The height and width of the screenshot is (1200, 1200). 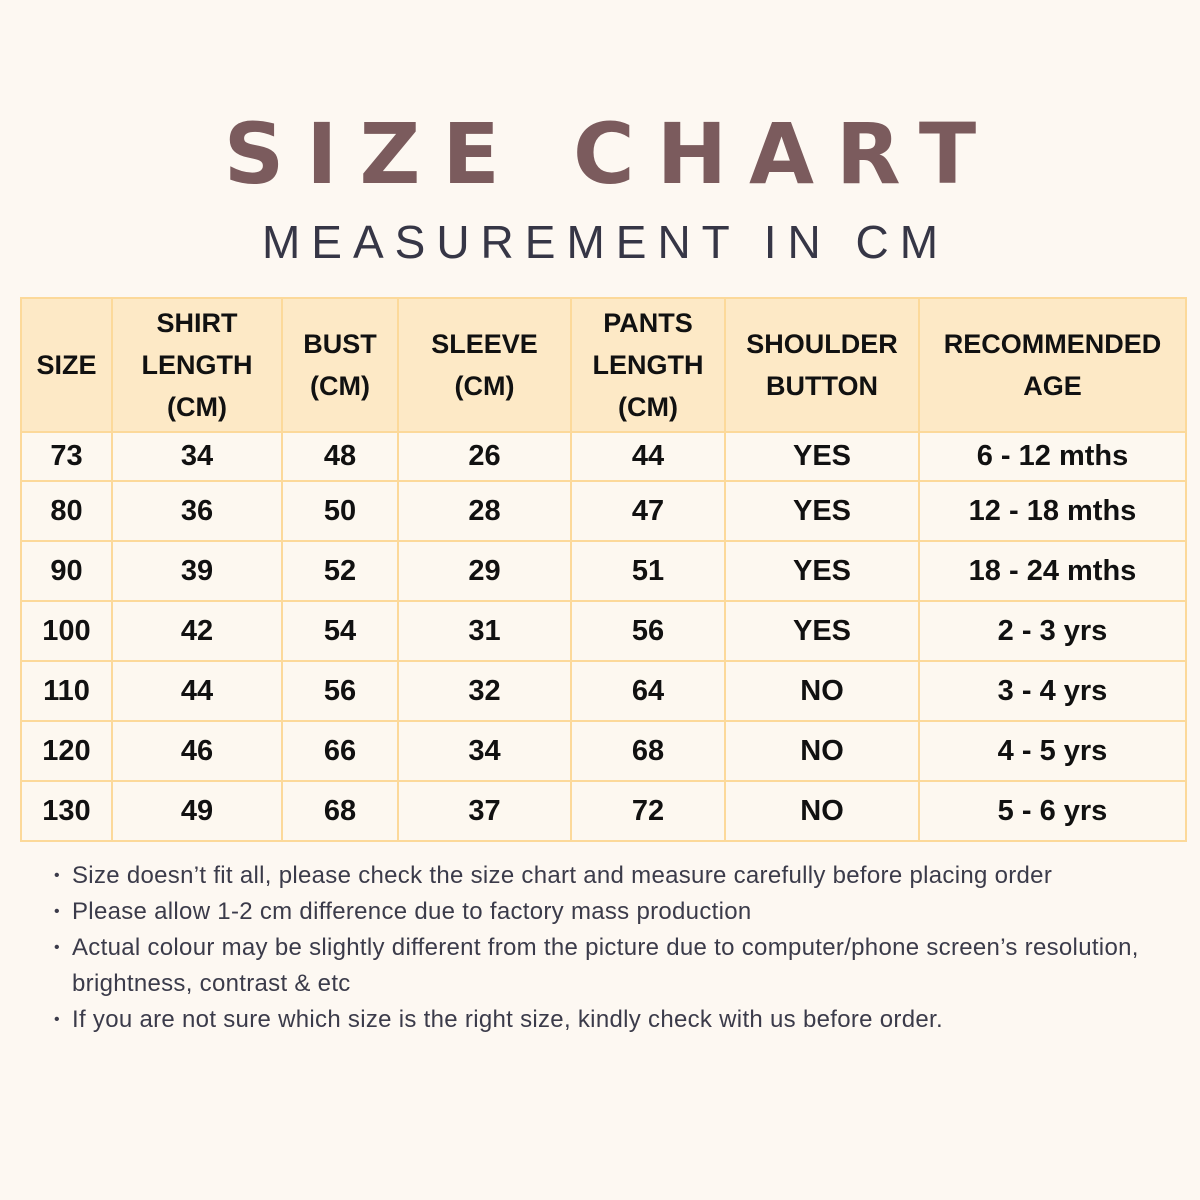 I want to click on column-header: SIZE, so click(x=66, y=365).